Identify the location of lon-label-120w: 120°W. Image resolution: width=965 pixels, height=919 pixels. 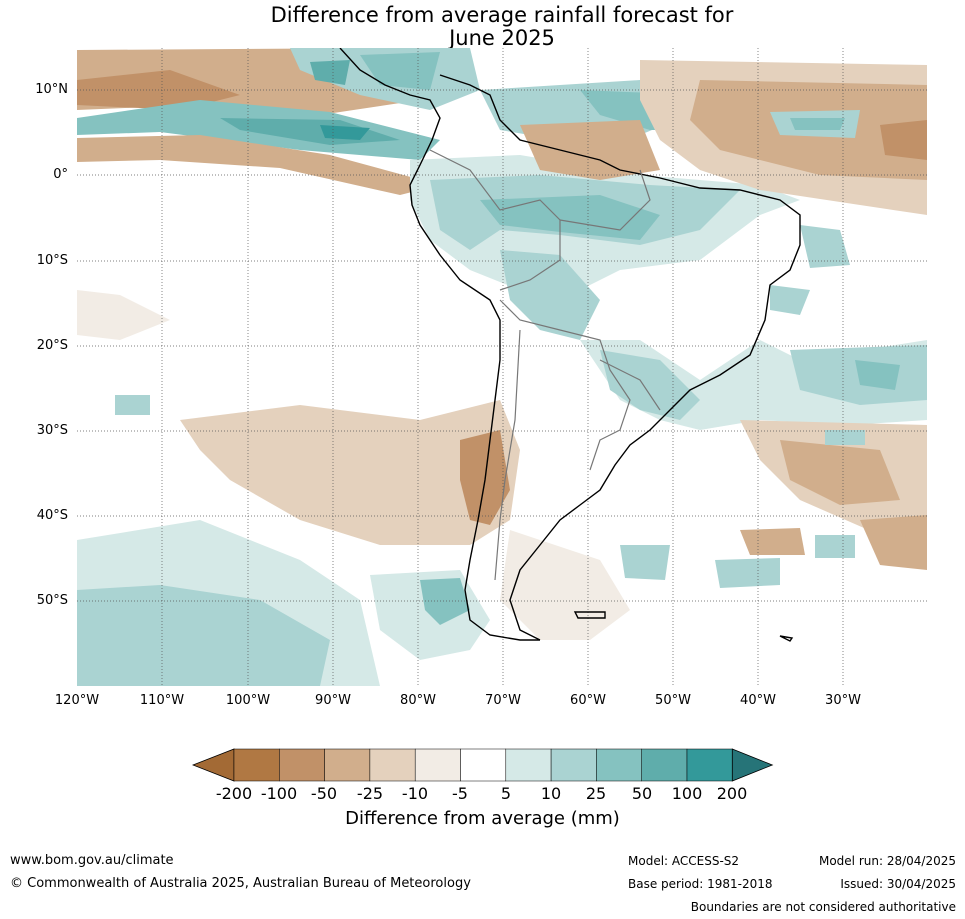
(77, 700).